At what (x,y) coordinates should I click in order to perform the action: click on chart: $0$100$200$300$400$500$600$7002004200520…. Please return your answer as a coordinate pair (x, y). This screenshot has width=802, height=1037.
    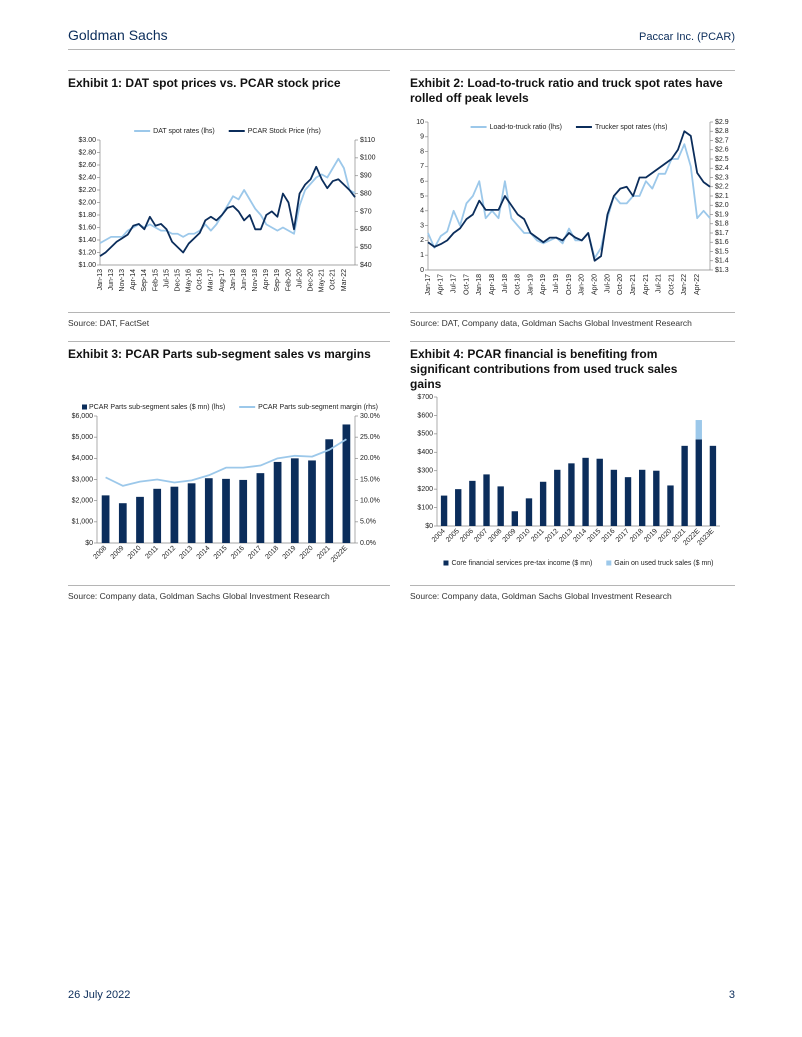
    Looking at the image, I should click on (568, 480).